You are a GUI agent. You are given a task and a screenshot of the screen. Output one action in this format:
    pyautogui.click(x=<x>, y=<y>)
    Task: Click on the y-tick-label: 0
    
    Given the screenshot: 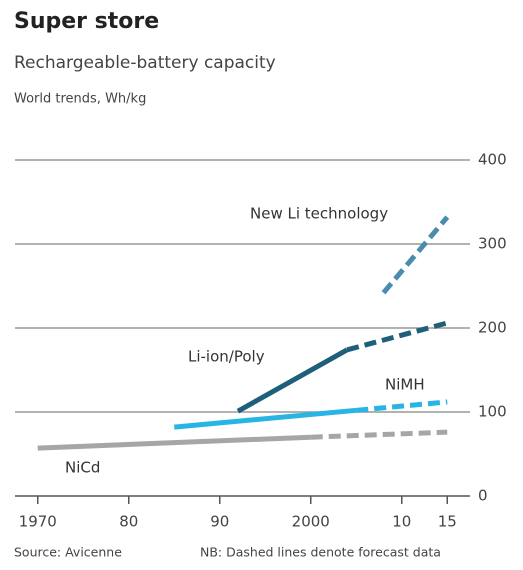 What is the action you would take?
    pyautogui.click(x=483, y=496)
    